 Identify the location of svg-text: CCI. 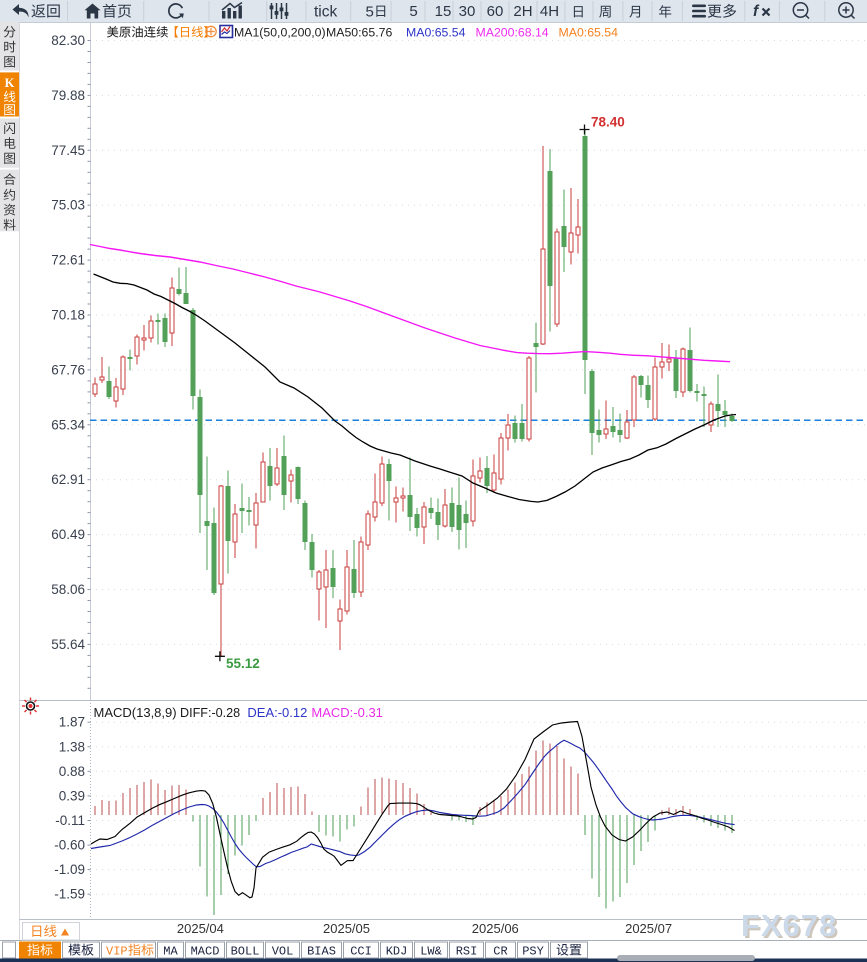
(361, 952).